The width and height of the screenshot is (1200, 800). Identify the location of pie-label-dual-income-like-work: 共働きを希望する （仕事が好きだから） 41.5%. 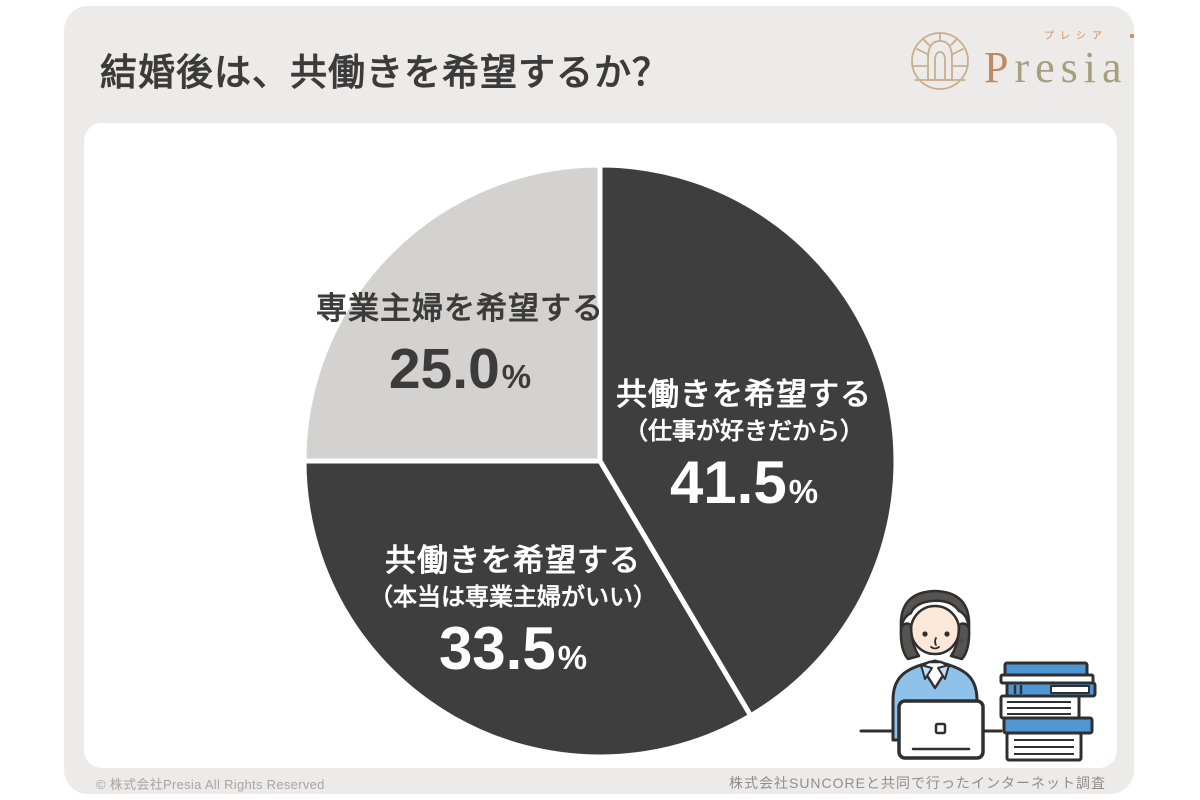
(744, 445).